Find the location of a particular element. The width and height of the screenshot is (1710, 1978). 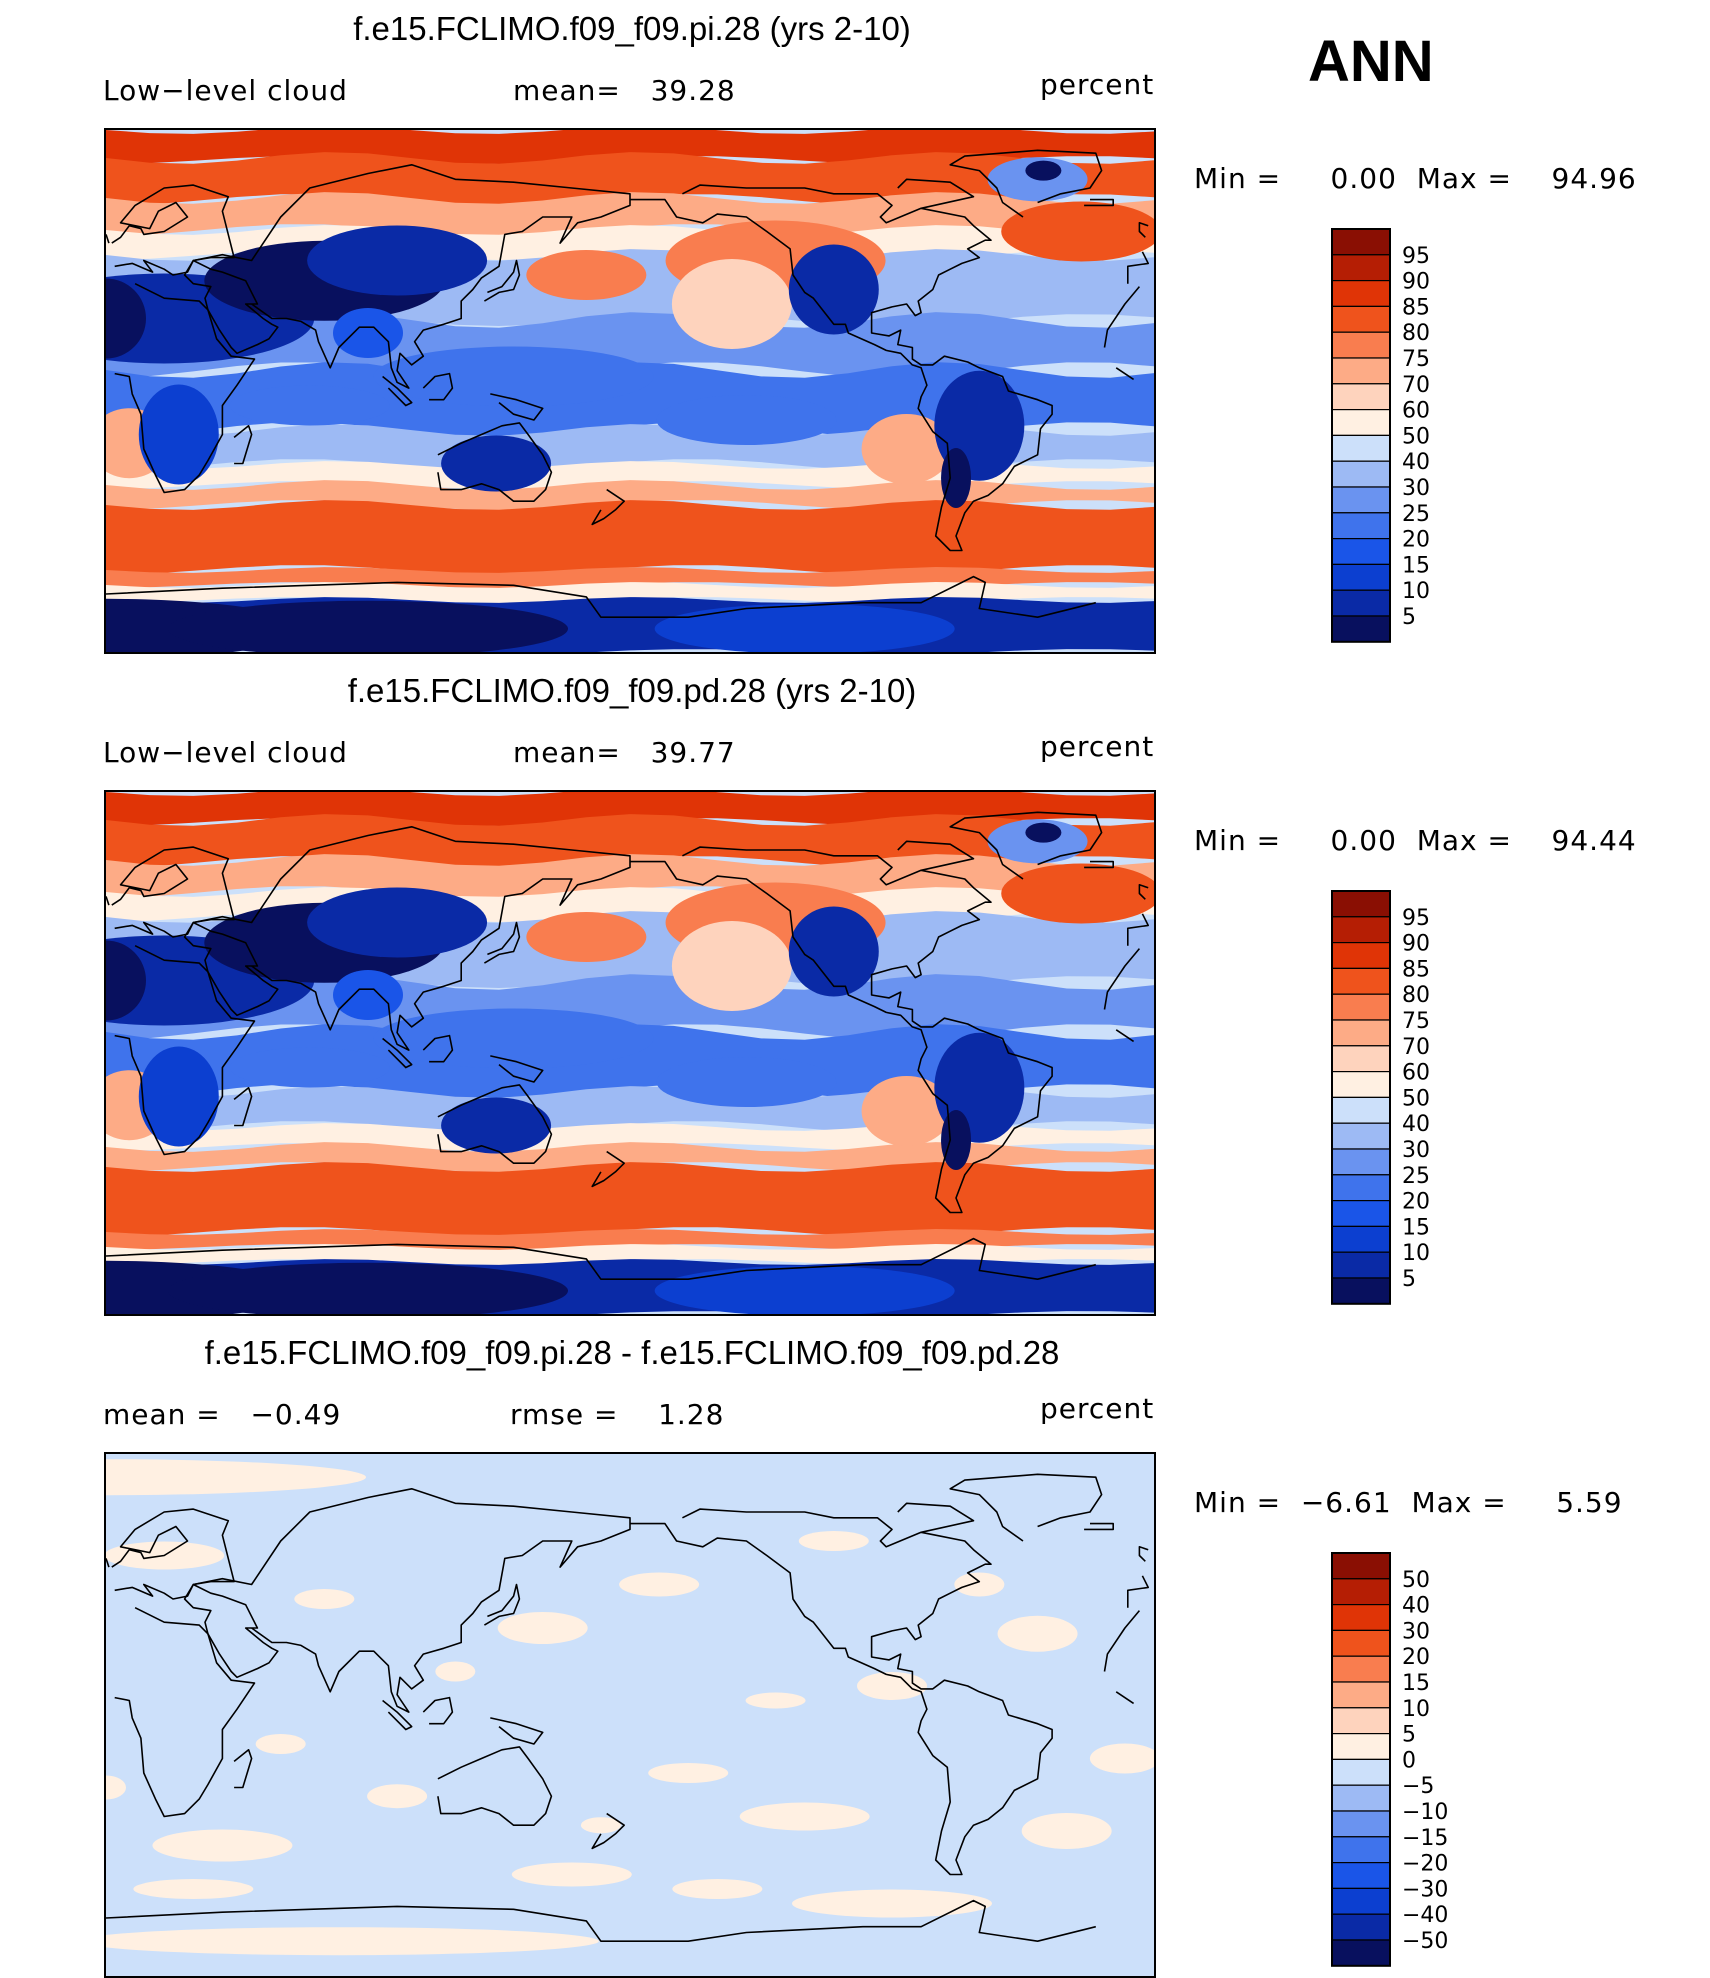

colorbar-tick-label: 85 is located at coordinates (1416, 307).